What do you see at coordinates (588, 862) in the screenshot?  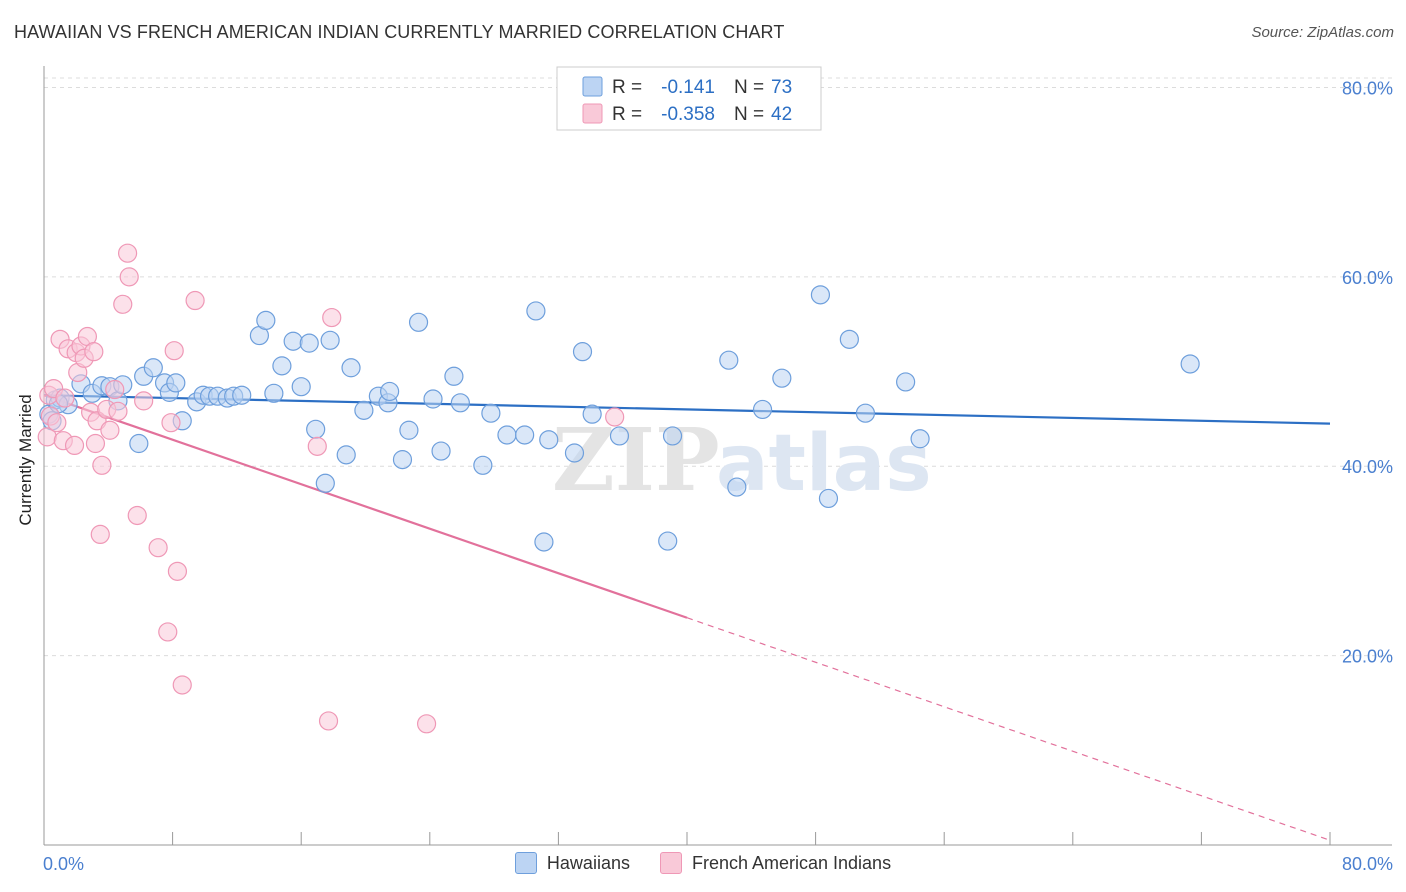 I see `hawaiians-label: Hawaiians` at bounding box center [588, 862].